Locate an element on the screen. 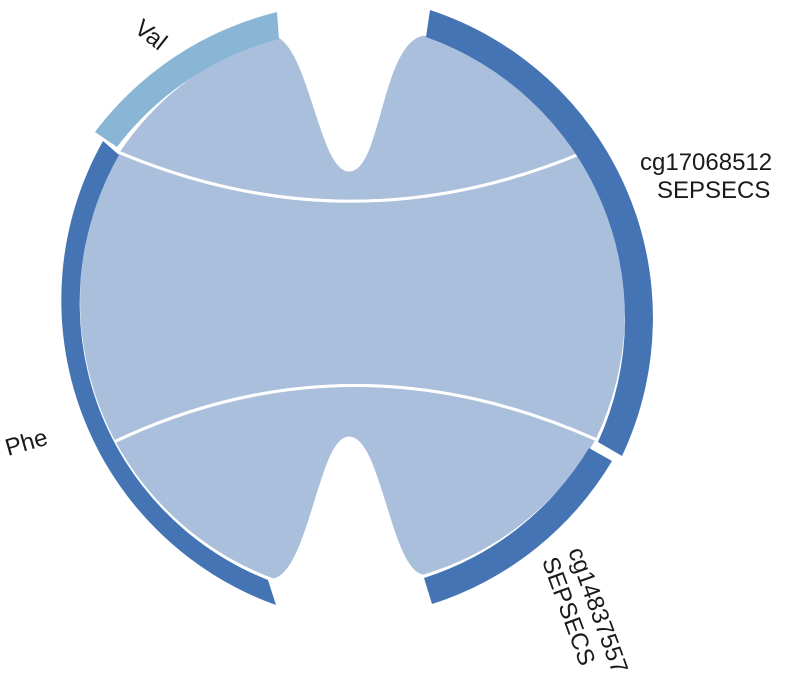  sector-label-cg17068512: cg17068512 SEPSECS is located at coordinates (709, 176).